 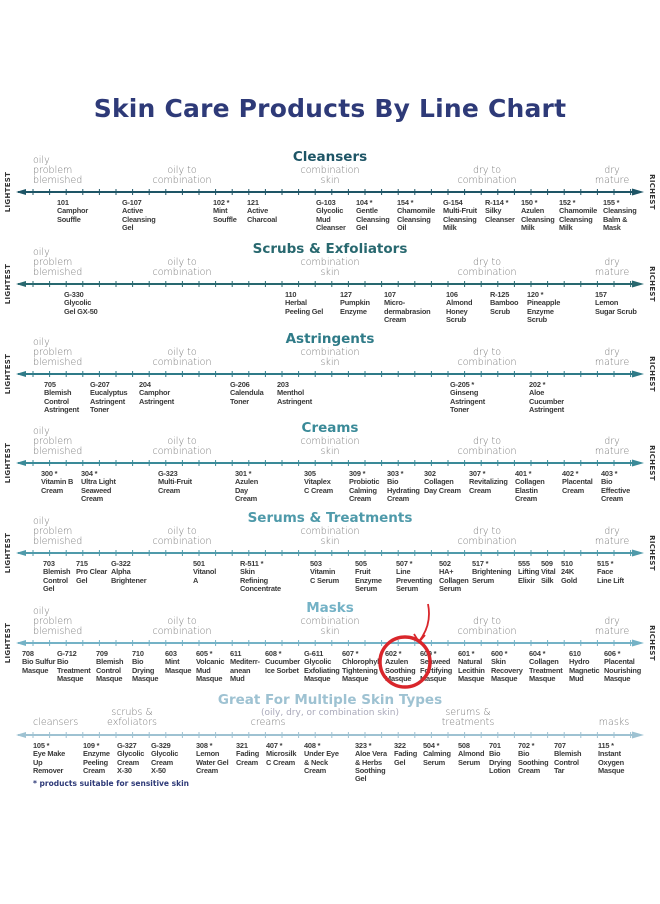 I want to click on product-name: Vitamin B Cream, so click(x=57, y=486).